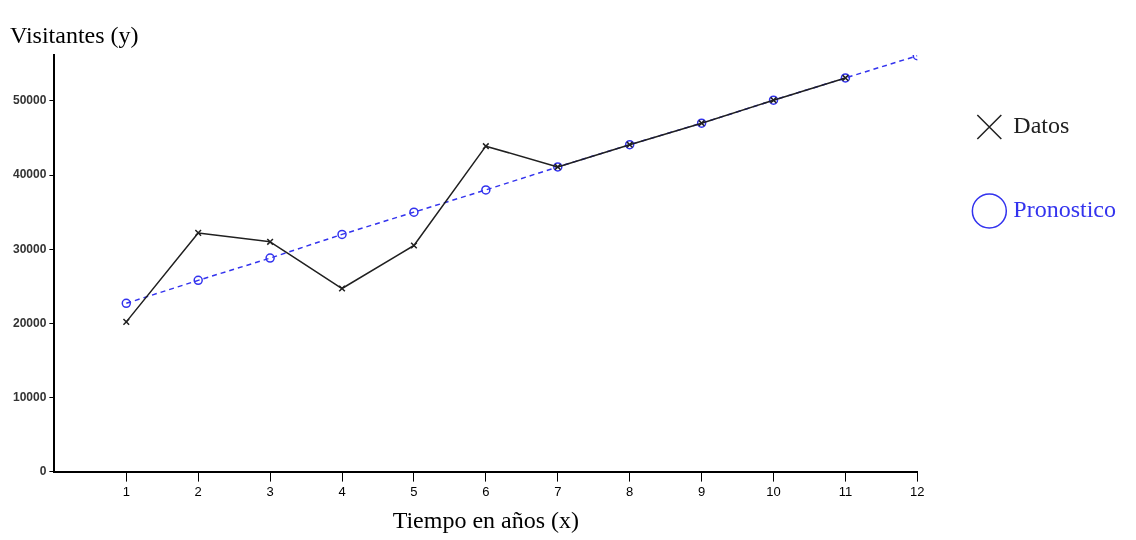 This screenshot has width=1136, height=540. I want to click on y-tick-label: 40000, so click(29, 174).